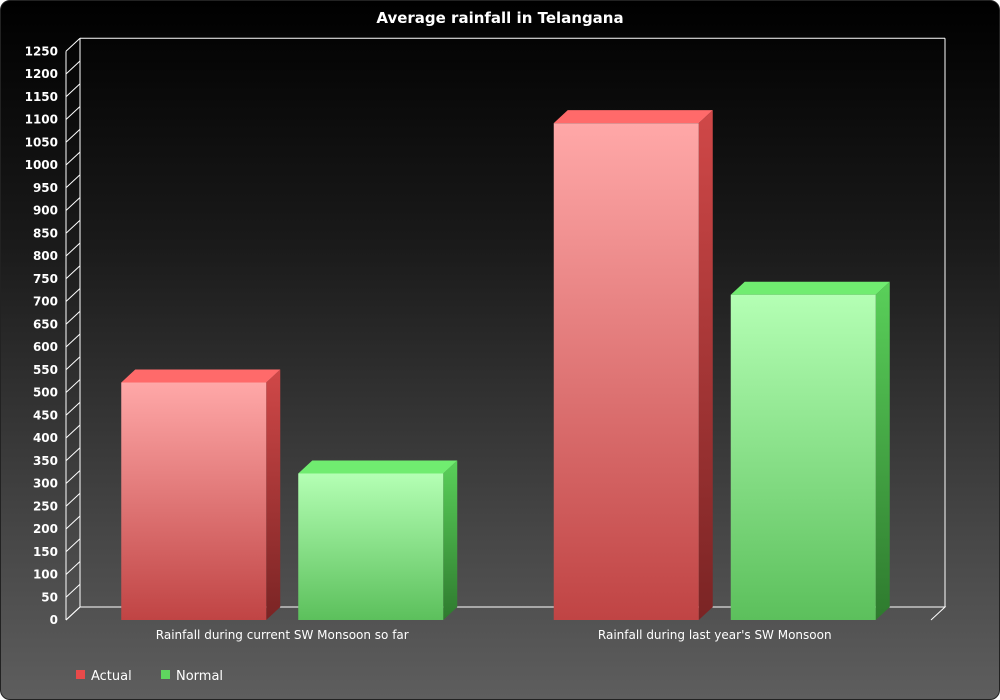 This screenshot has height=700, width=1000. I want to click on legend-item-actual: Actual, so click(104, 676).